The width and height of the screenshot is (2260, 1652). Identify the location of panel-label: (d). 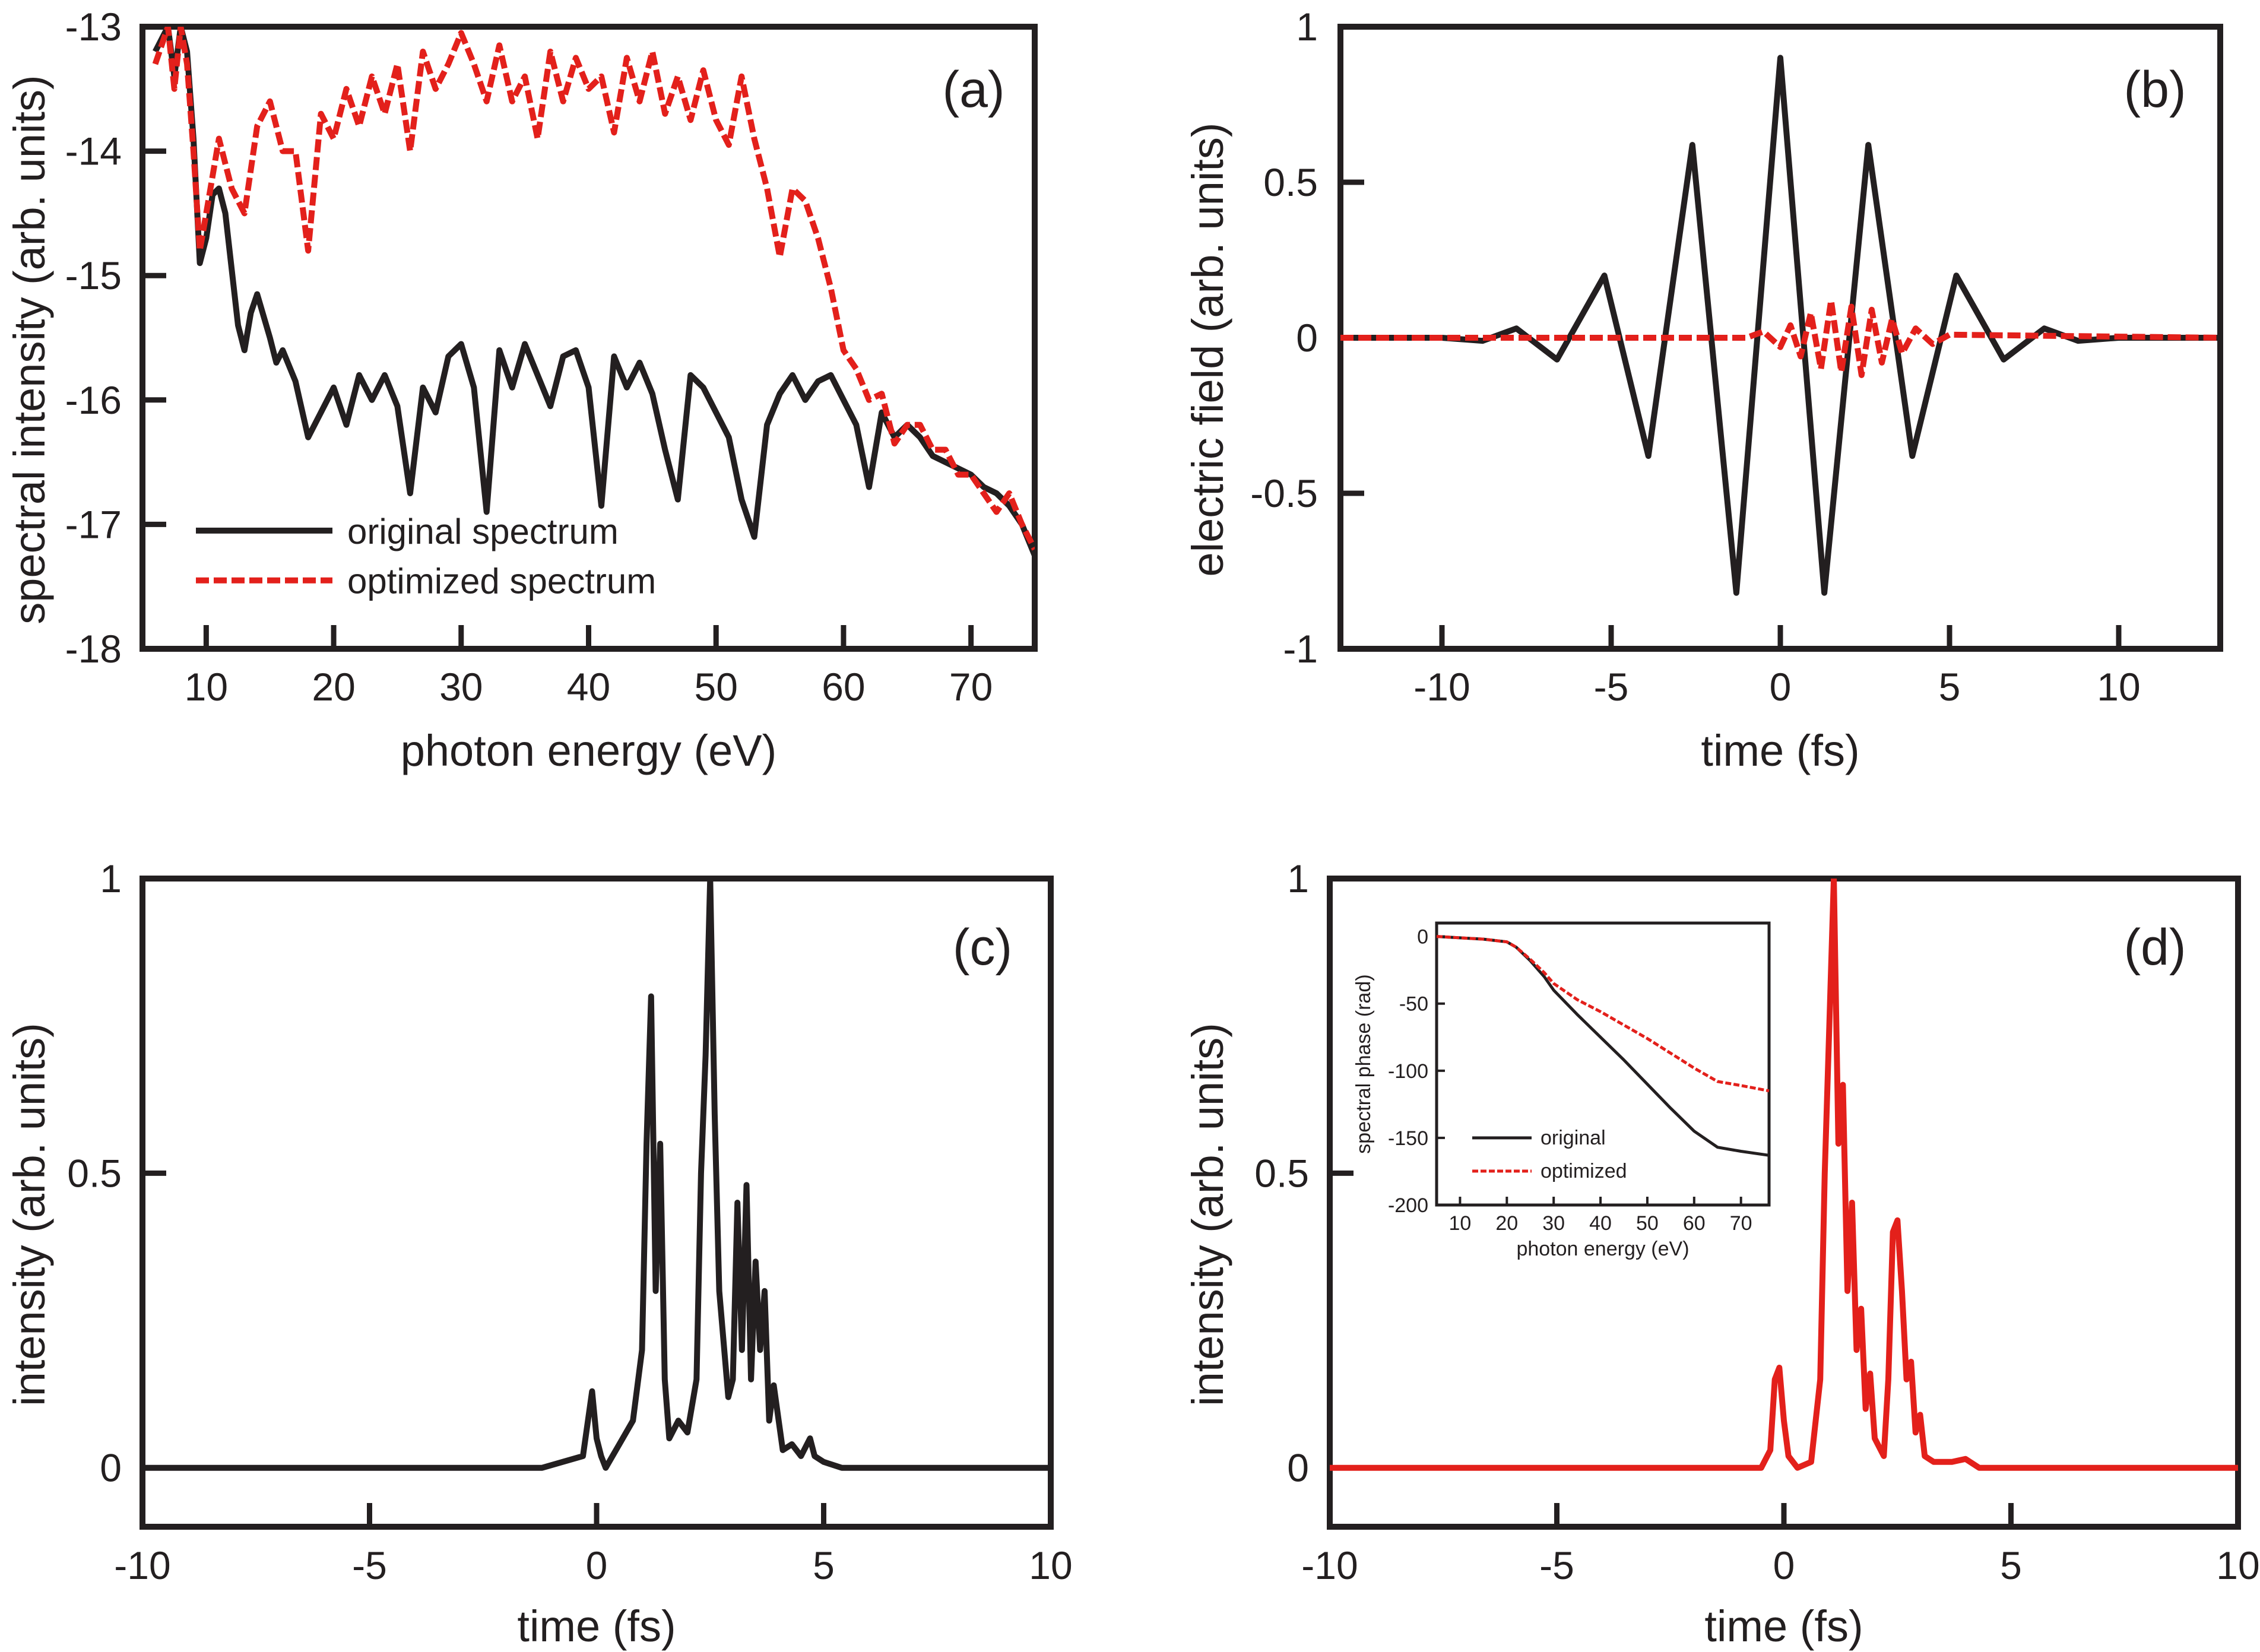
(2154, 948).